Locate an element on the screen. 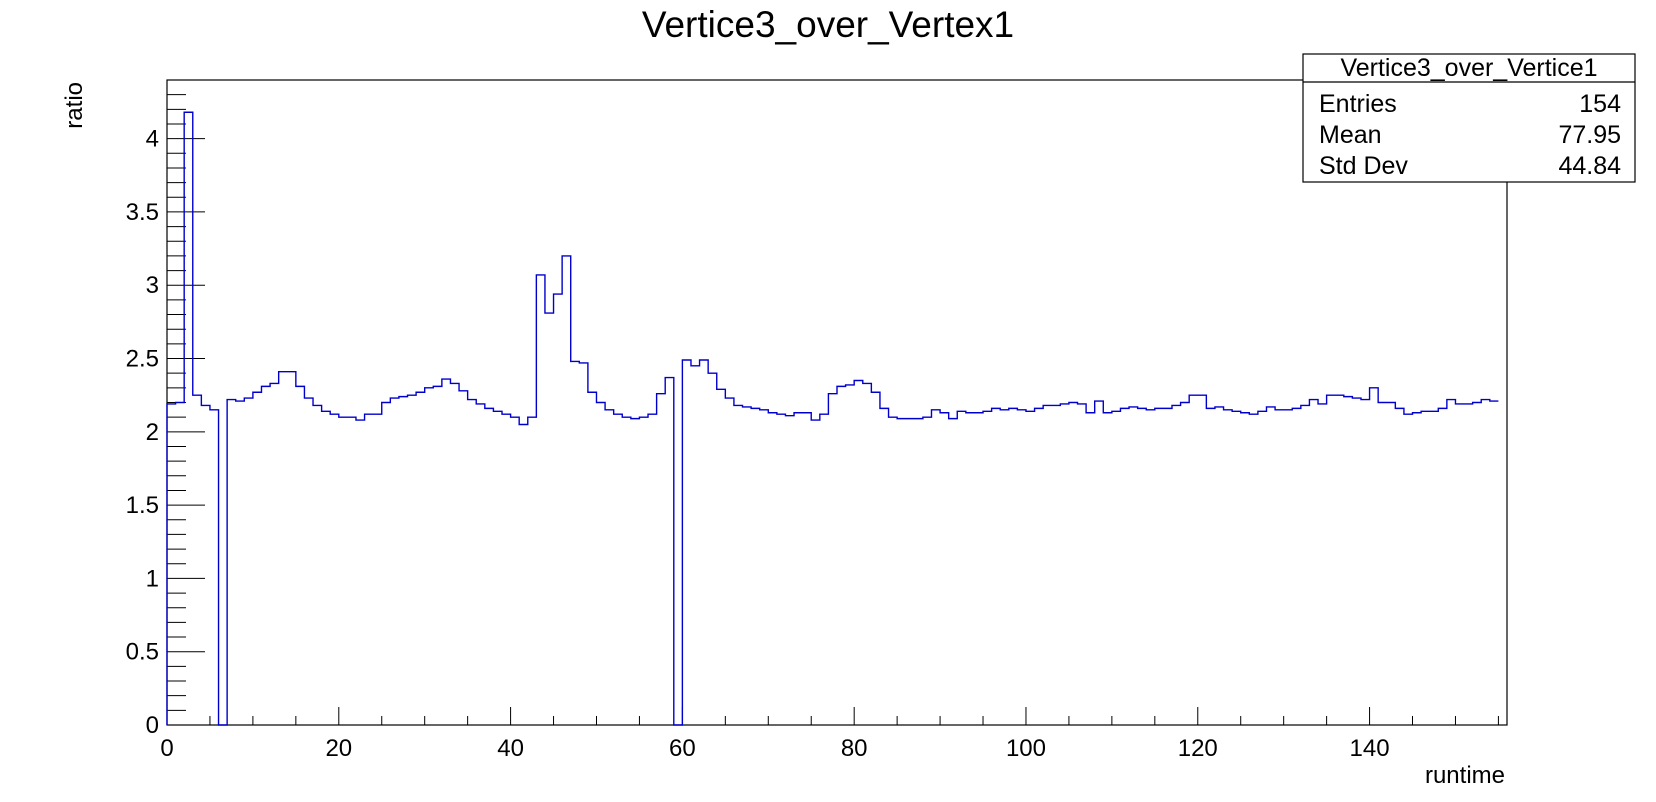  y-tick-label: 3.5 is located at coordinates (142, 212).